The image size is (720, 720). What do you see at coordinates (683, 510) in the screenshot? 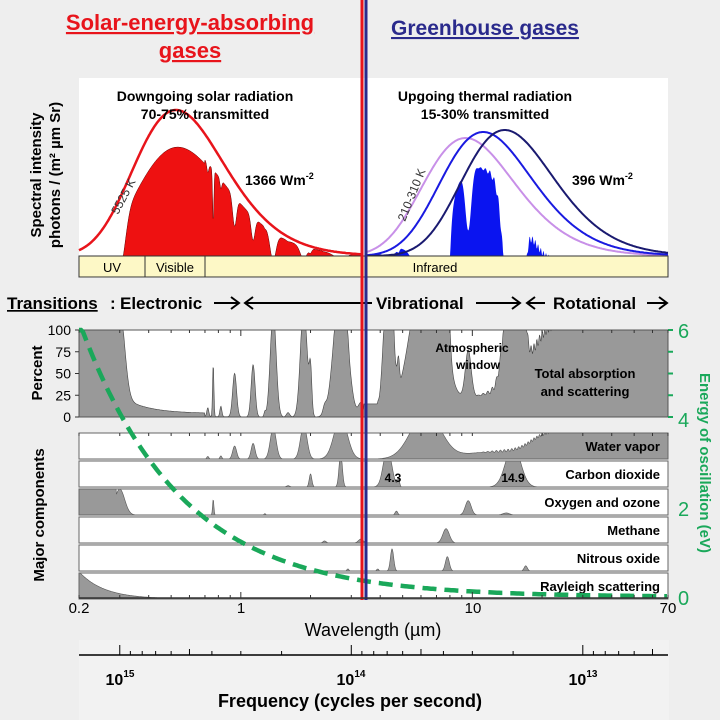
I see `energy-tick: 2` at bounding box center [683, 510].